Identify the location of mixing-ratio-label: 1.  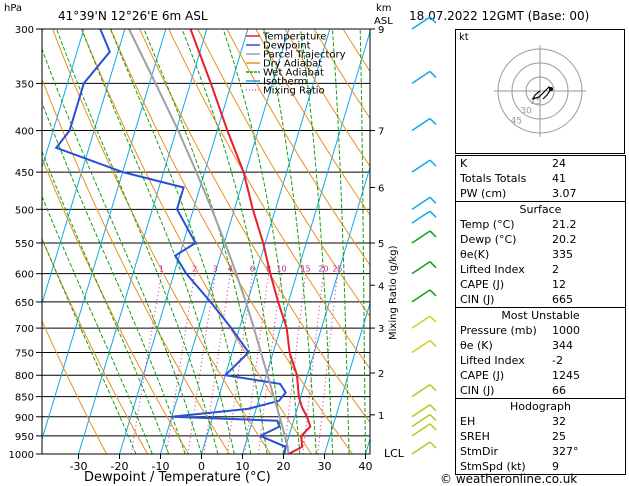
(161, 269).